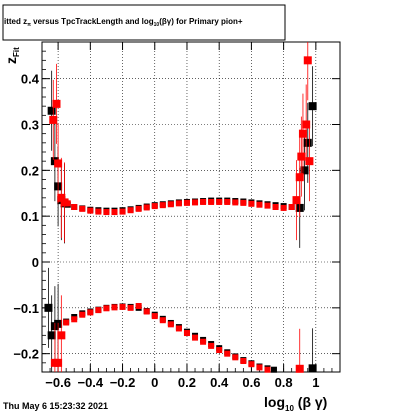 The image size is (400, 414). I want to click on timestamp: Thu May 6 15:23:32 2021, so click(55, 406).